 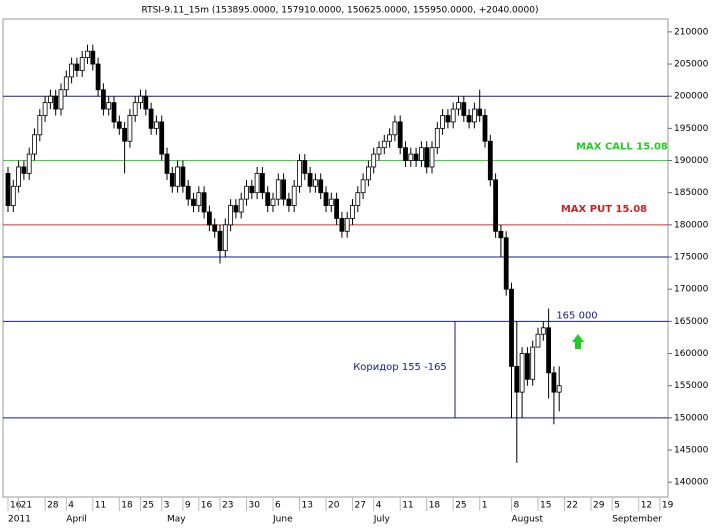 What do you see at coordinates (278, 506) in the screenshot?
I see `x-tick-label: 6` at bounding box center [278, 506].